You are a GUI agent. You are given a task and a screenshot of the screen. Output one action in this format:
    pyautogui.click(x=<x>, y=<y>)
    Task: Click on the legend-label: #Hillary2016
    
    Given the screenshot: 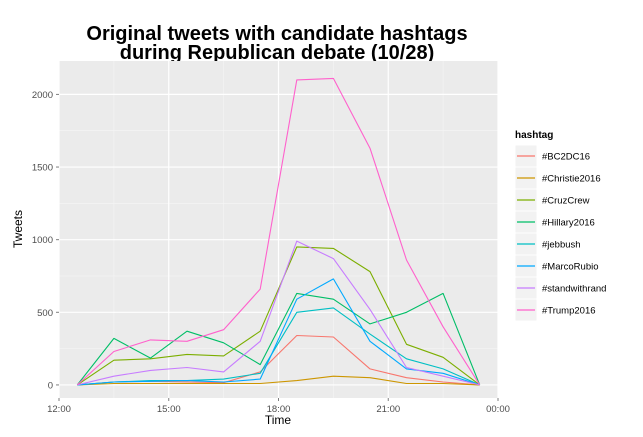 What is the action you would take?
    pyautogui.click(x=568, y=223)
    